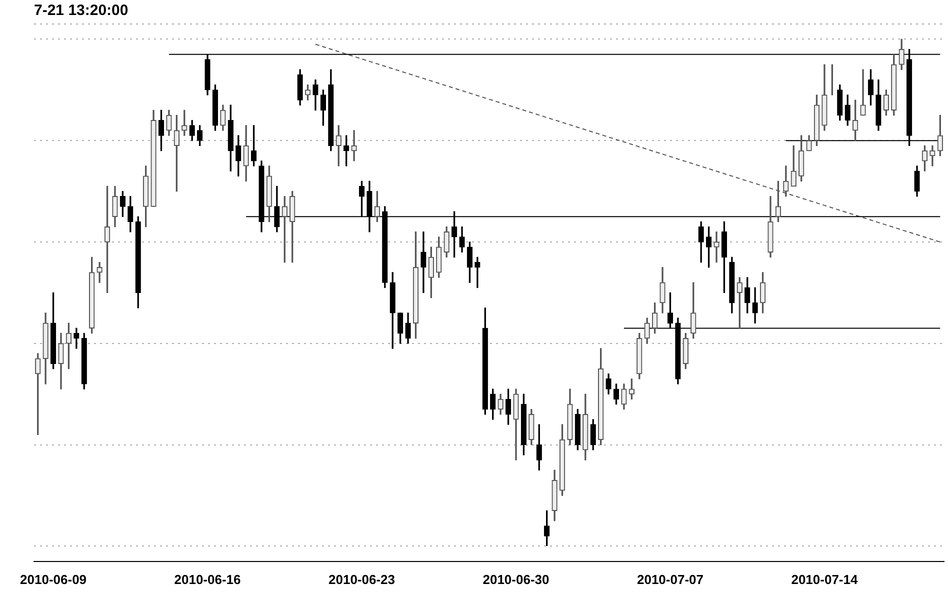  I want to click on x-tick-label: 2010-07-14, so click(824, 579).